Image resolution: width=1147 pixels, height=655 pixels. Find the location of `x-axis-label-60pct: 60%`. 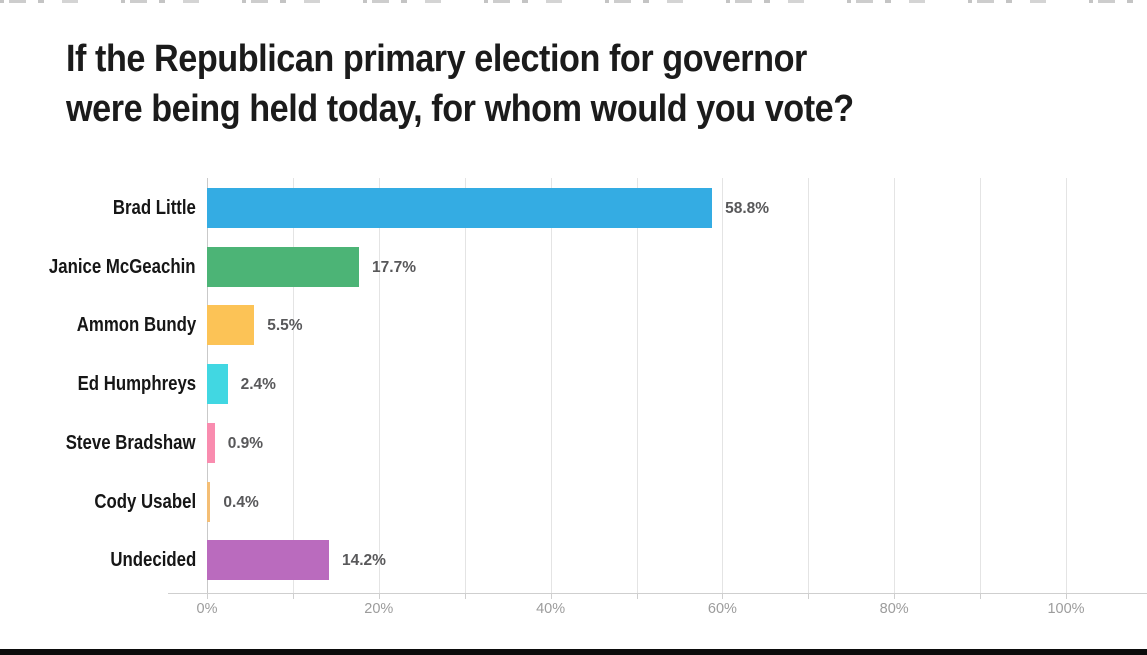

x-axis-label-60pct: 60% is located at coordinates (722, 609).